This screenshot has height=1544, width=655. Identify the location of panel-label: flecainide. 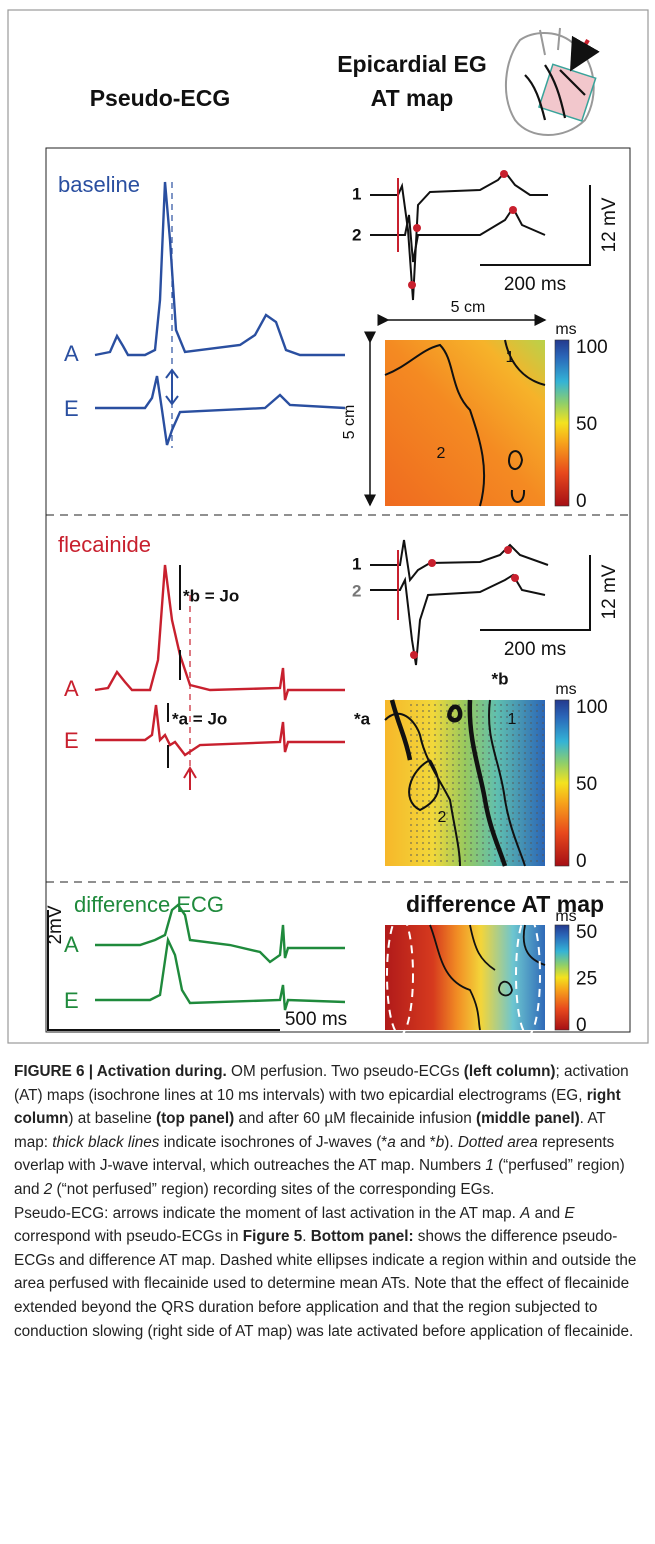
(104, 544).